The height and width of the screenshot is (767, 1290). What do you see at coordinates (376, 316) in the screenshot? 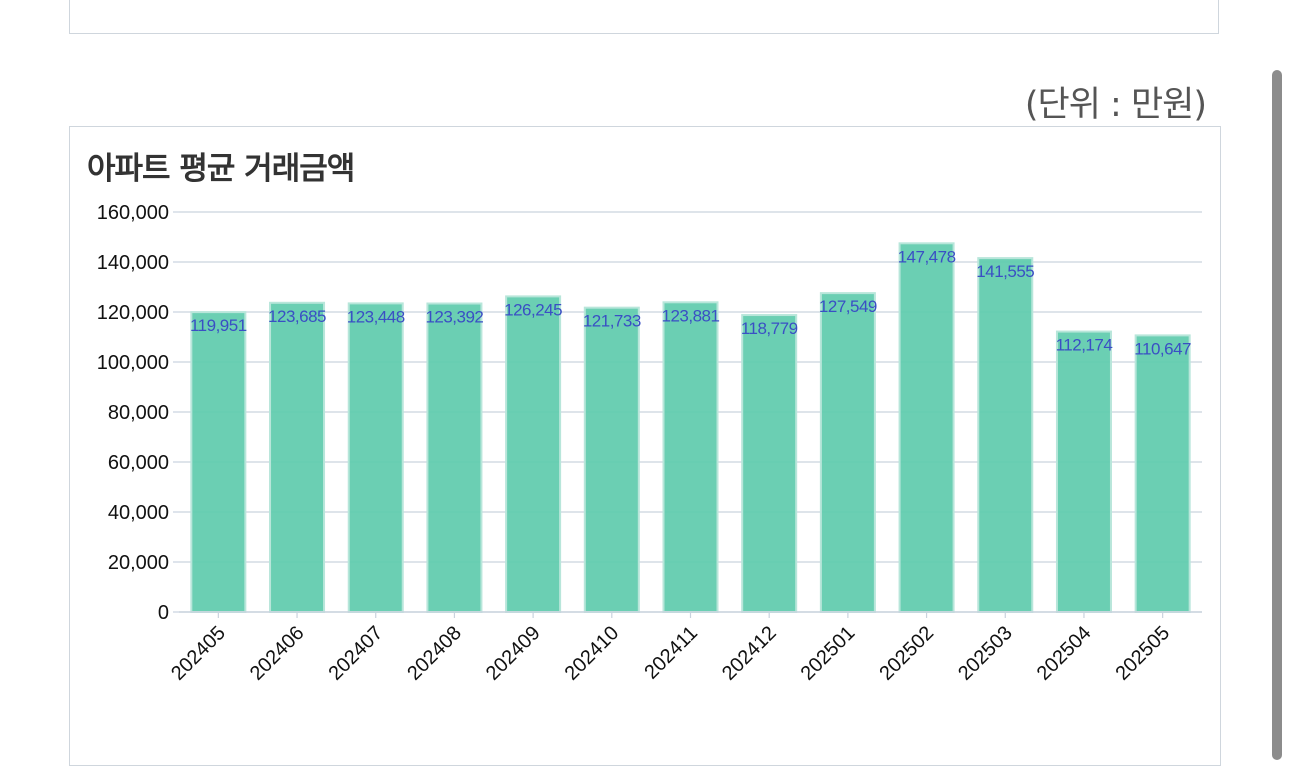
I see `data-label: 123,448` at bounding box center [376, 316].